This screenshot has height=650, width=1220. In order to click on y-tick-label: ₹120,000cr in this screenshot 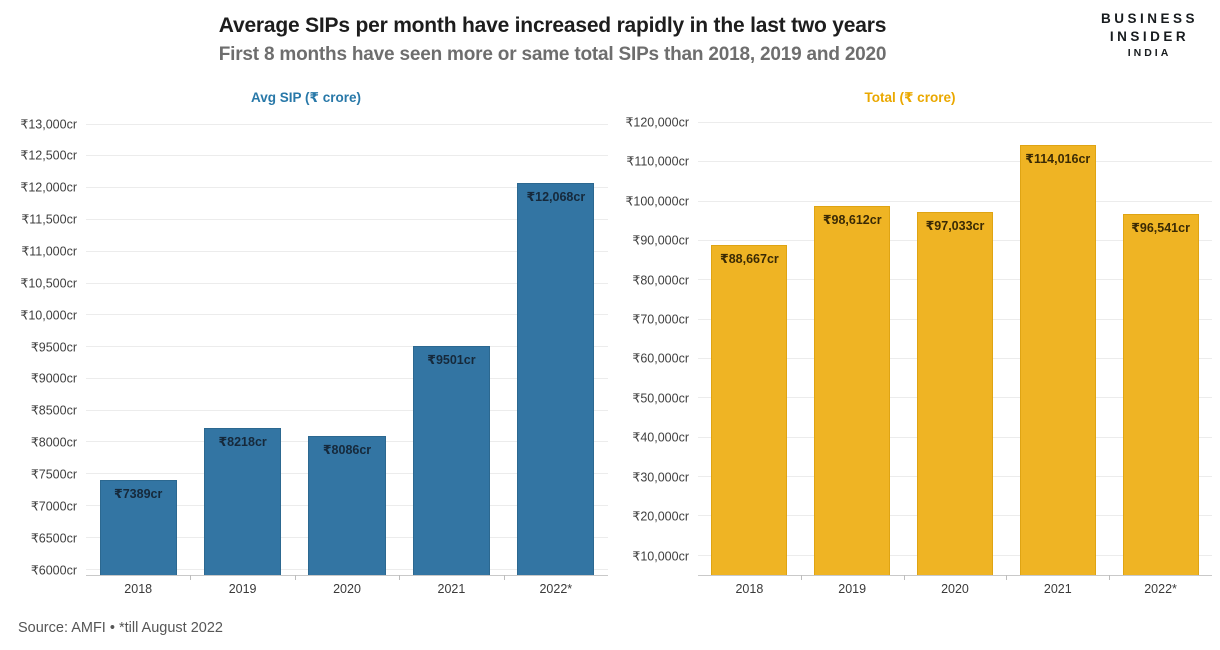, I will do `click(657, 122)`.